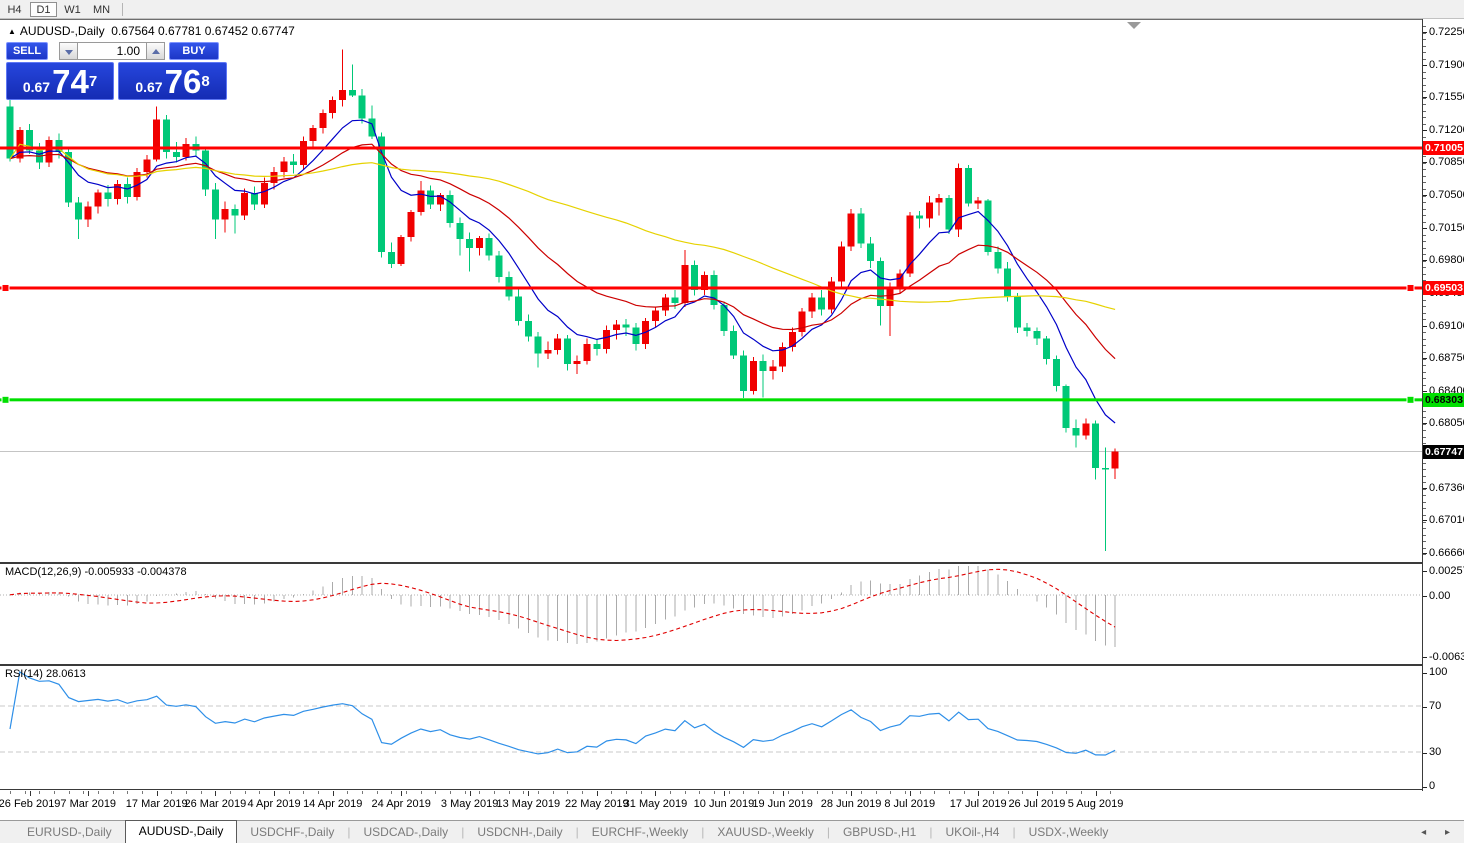  What do you see at coordinates (711, 400) in the screenshot?
I see `support-line-0.68303` at bounding box center [711, 400].